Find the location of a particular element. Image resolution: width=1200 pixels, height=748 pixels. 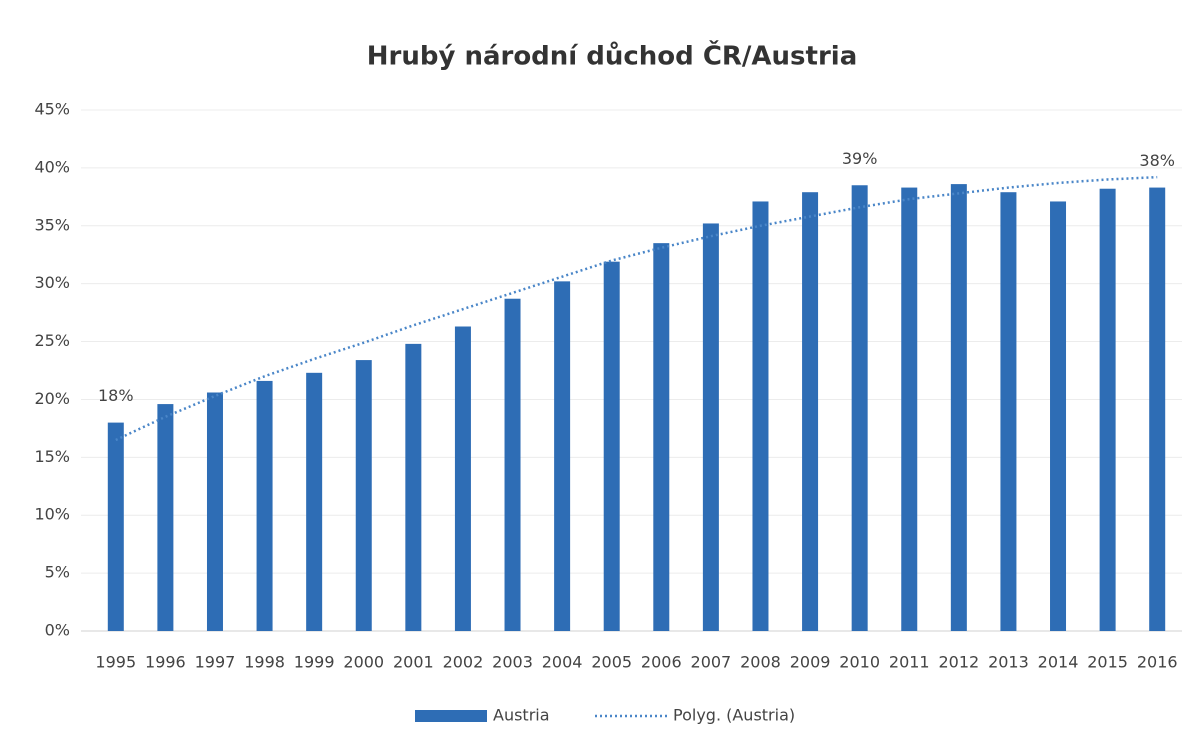

y-tick-label: 30% is located at coordinates (52, 282).